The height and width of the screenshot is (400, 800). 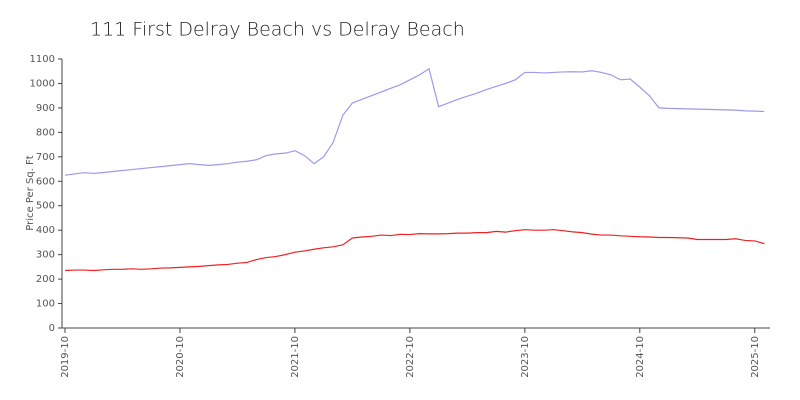 I want to click on x-tick-label: 2024-10, so click(x=640, y=357).